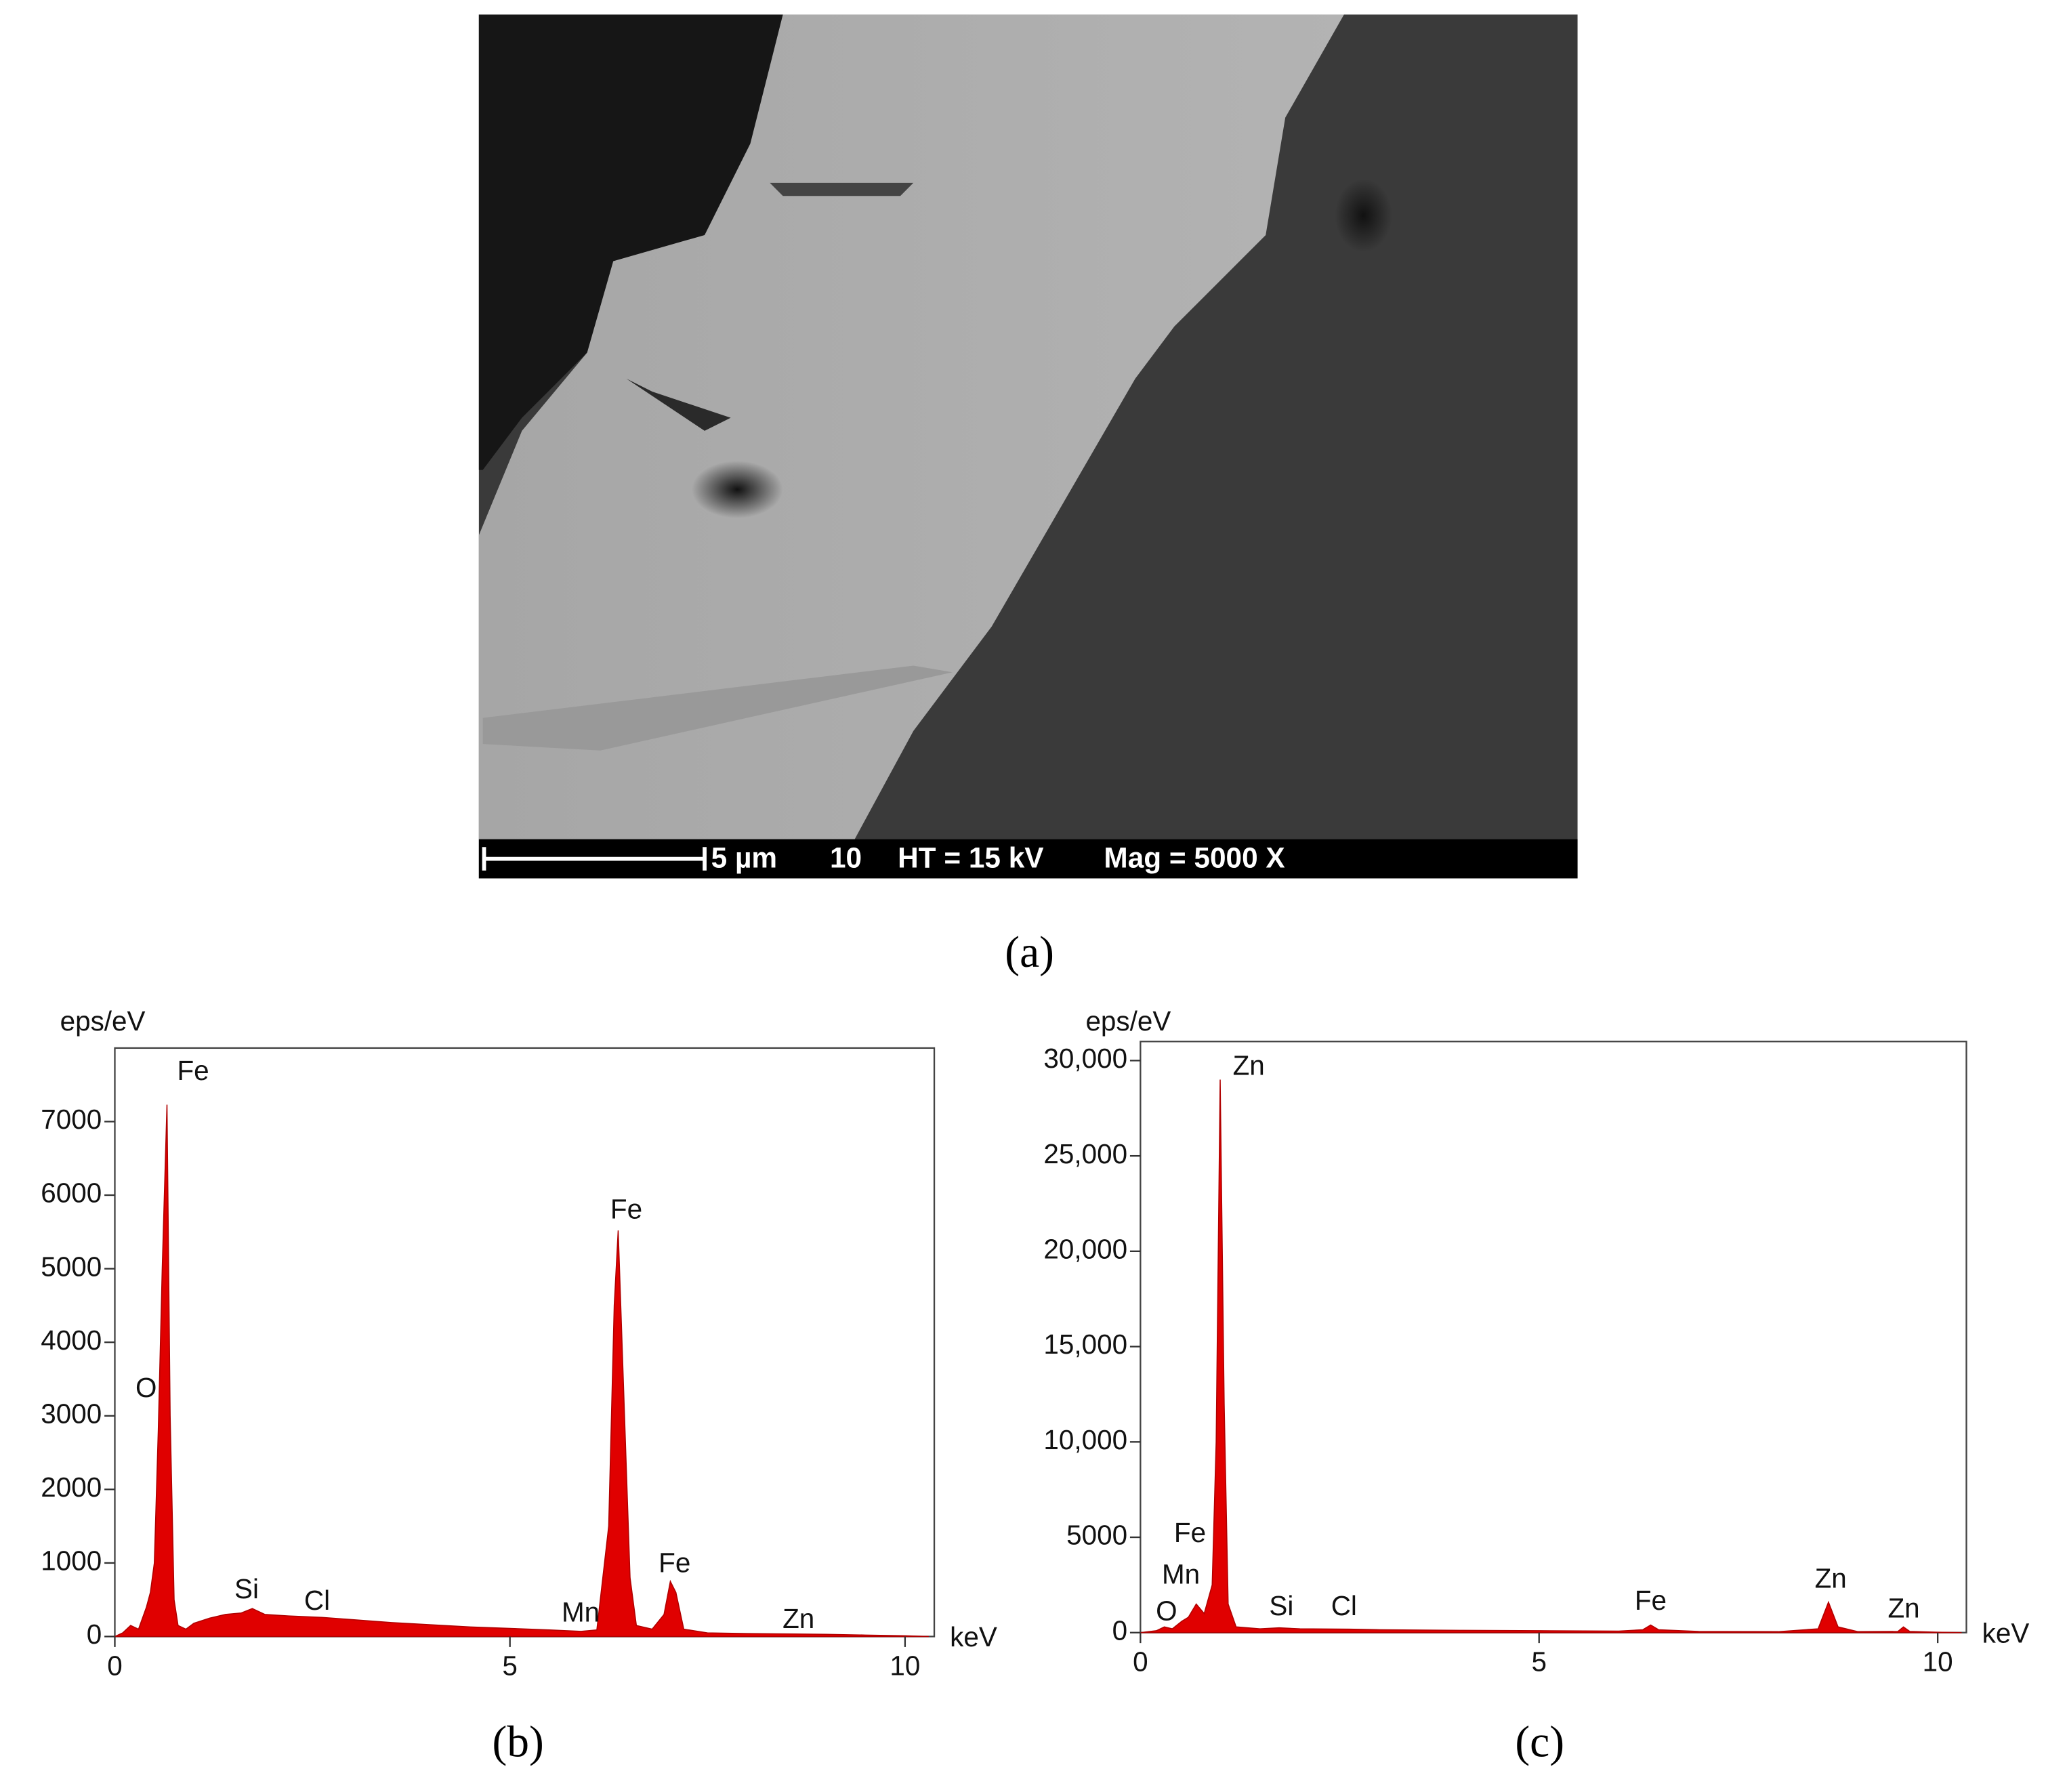 This screenshot has width=2046, height=1792. I want to click on sem-info: Mag = 5000 X, so click(1194, 858).